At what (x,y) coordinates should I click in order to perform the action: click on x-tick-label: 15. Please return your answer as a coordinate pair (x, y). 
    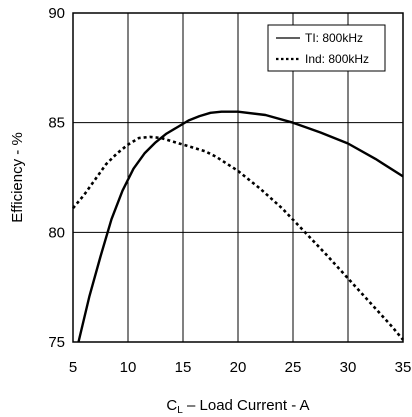
    Looking at the image, I should click on (183, 367).